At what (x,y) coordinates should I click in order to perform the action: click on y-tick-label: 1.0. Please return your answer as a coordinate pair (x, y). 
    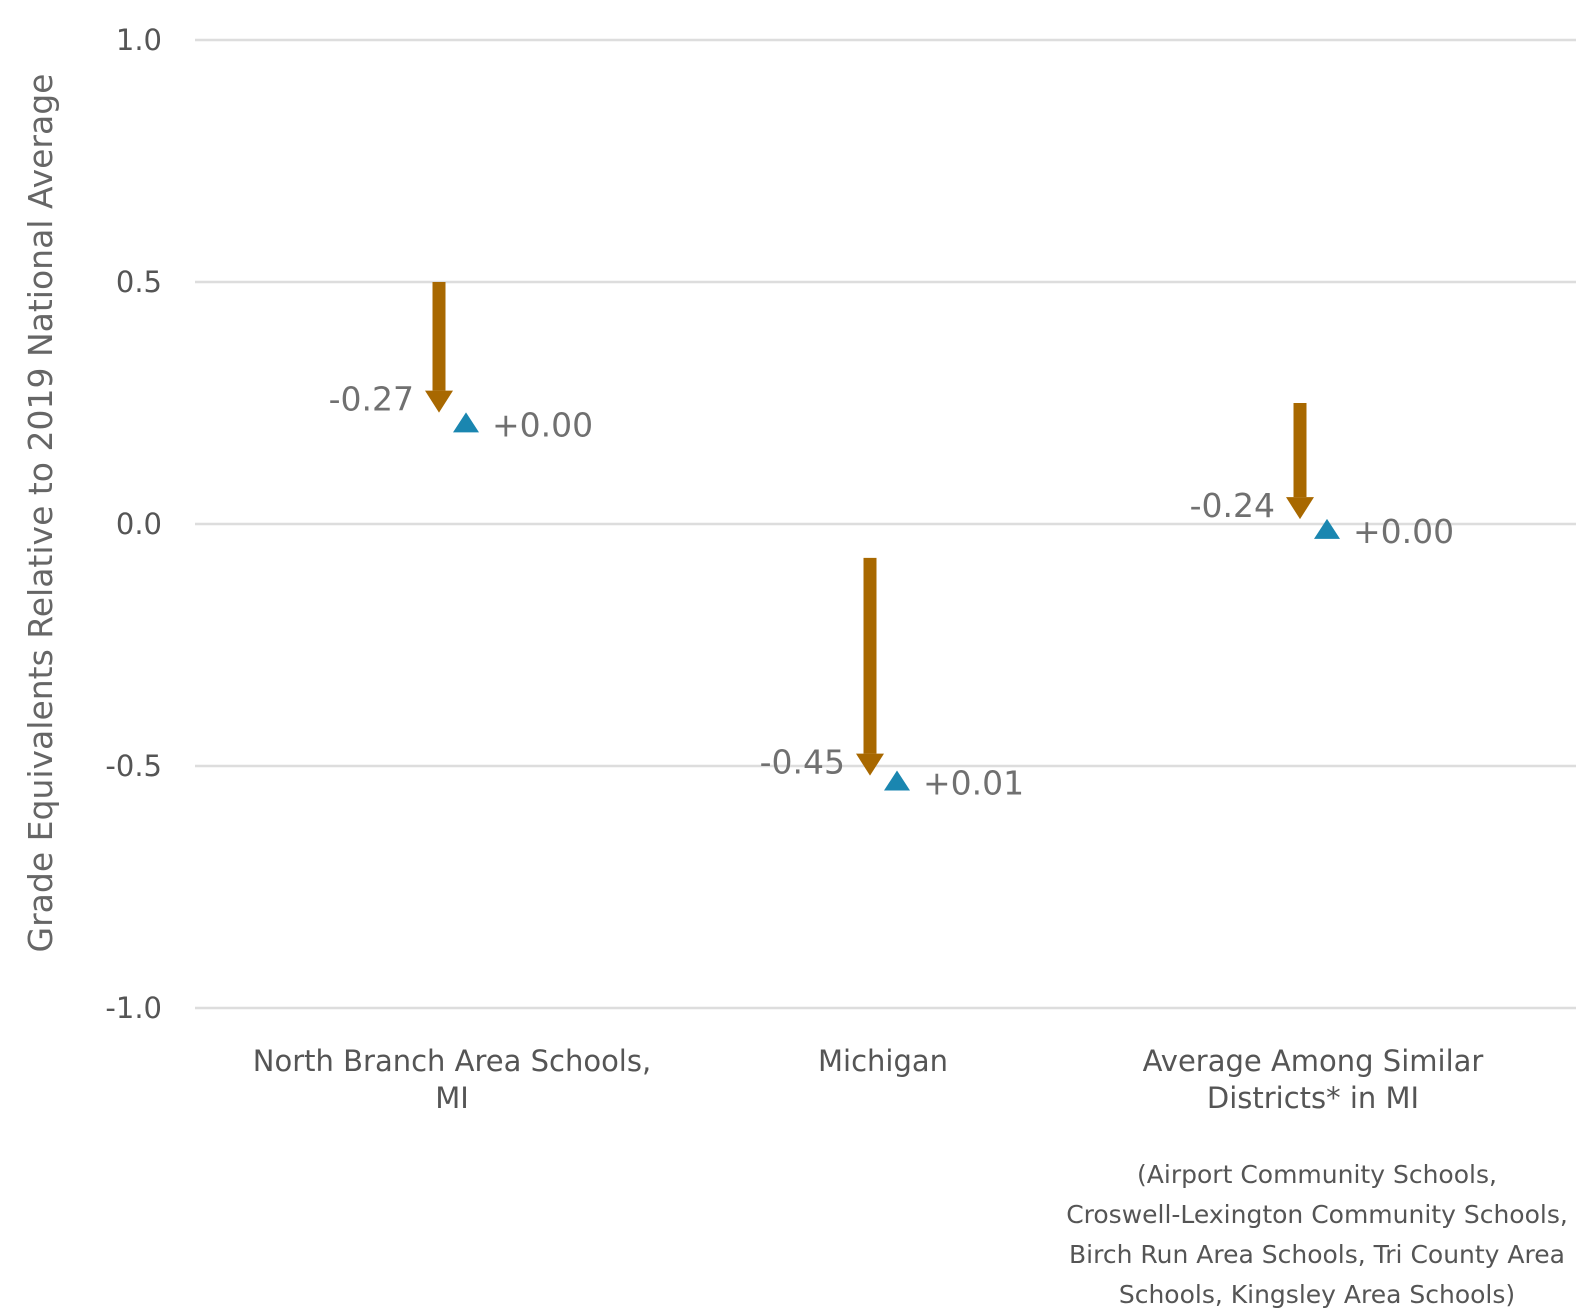
    Looking at the image, I should click on (139, 40).